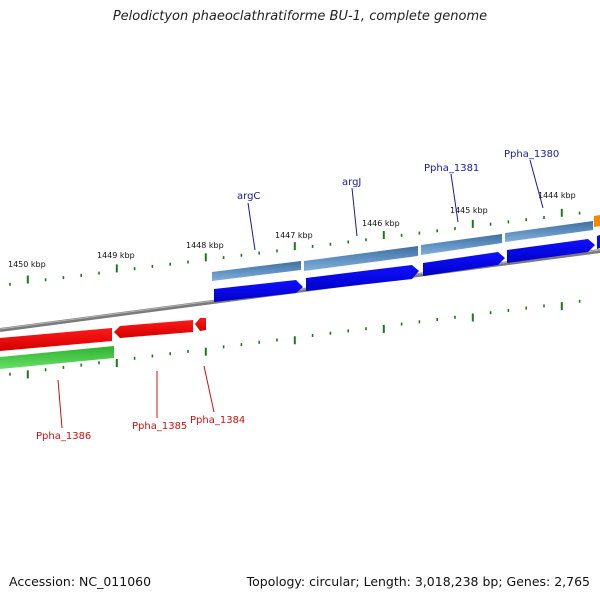 The width and height of the screenshot is (600, 600). I want to click on cds-arrow-ppha1384, so click(200, 324).